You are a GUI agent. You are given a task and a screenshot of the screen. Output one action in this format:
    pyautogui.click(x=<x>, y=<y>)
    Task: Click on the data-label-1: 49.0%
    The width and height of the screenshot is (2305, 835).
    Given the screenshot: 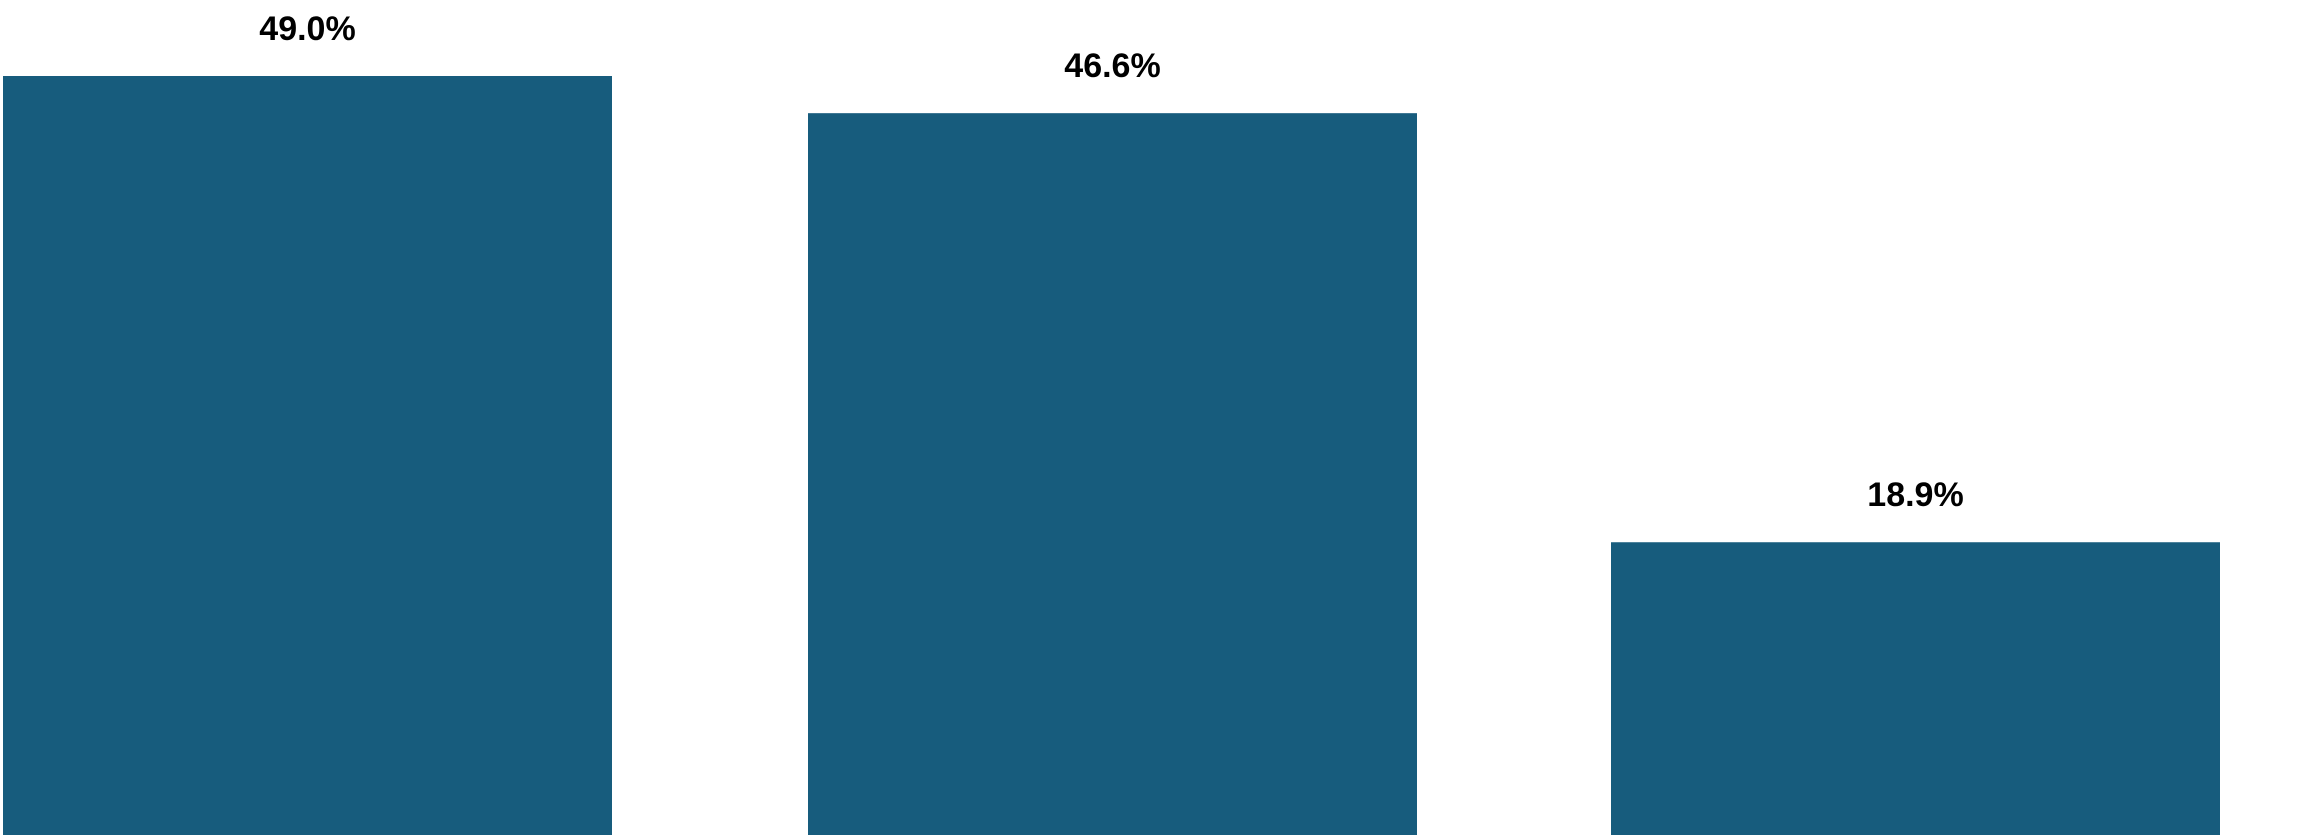 What is the action you would take?
    pyautogui.click(x=307, y=29)
    